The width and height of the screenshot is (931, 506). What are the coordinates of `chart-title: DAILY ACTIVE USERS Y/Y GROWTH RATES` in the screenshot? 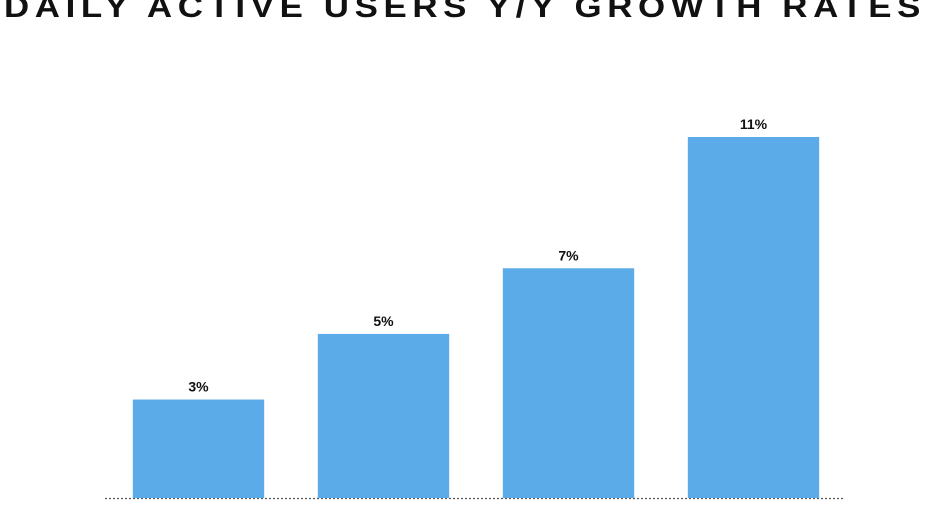 It's located at (465, 12).